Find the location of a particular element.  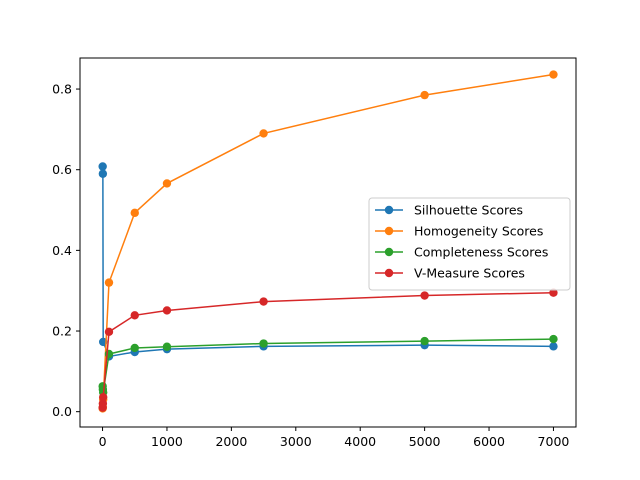

x-tick-label: 3000 is located at coordinates (296, 441).